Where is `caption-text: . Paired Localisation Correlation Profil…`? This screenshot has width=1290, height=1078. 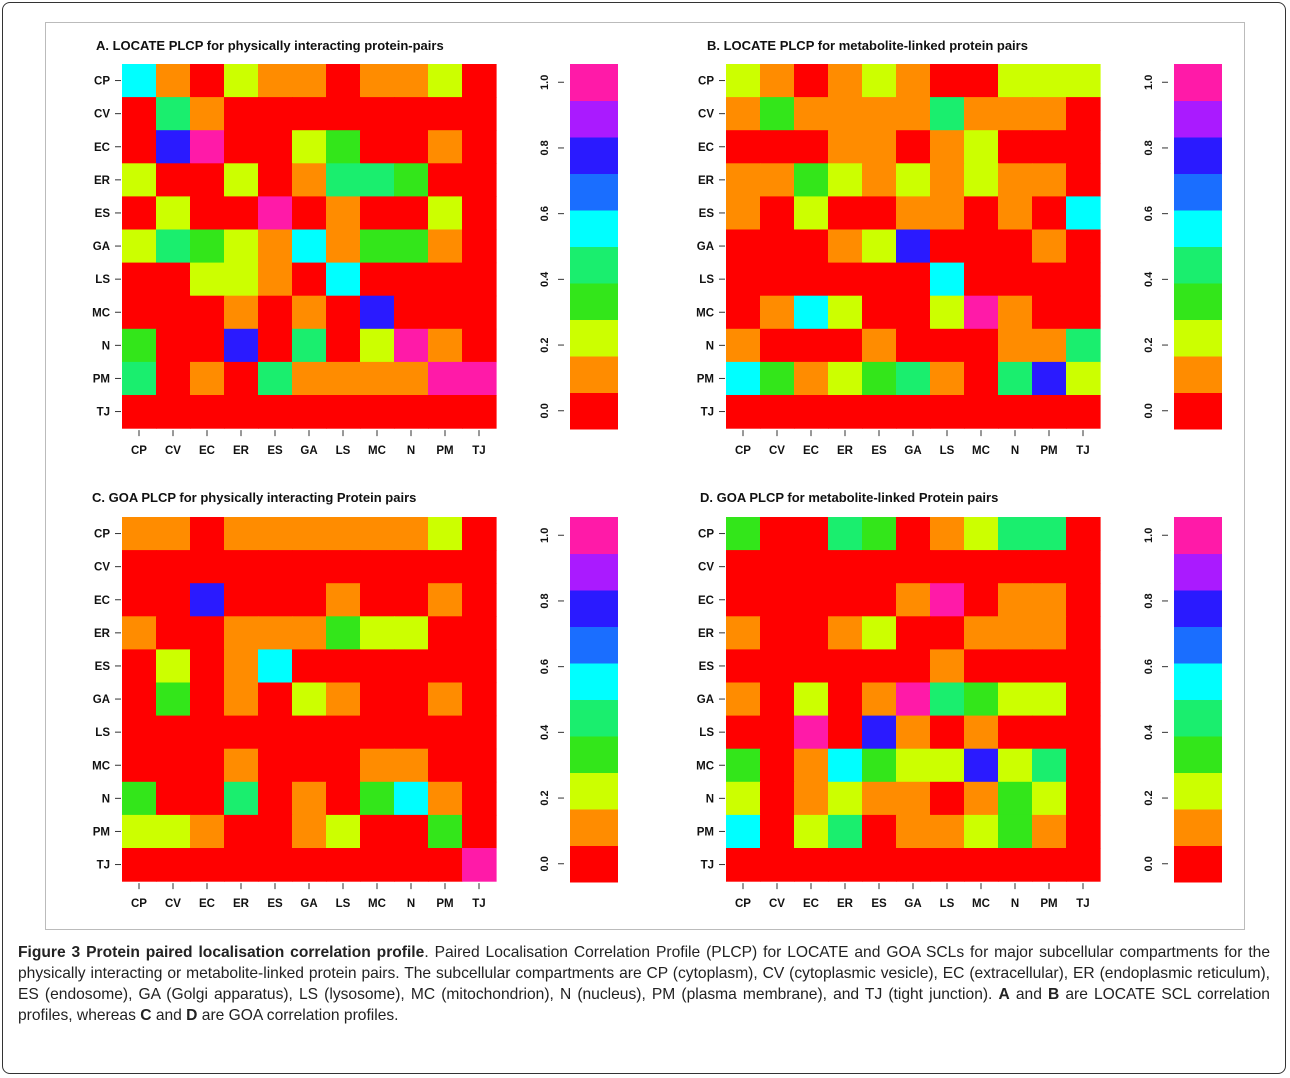
caption-text: . Paired Localisation Correlation Profil… is located at coordinates (644, 973).